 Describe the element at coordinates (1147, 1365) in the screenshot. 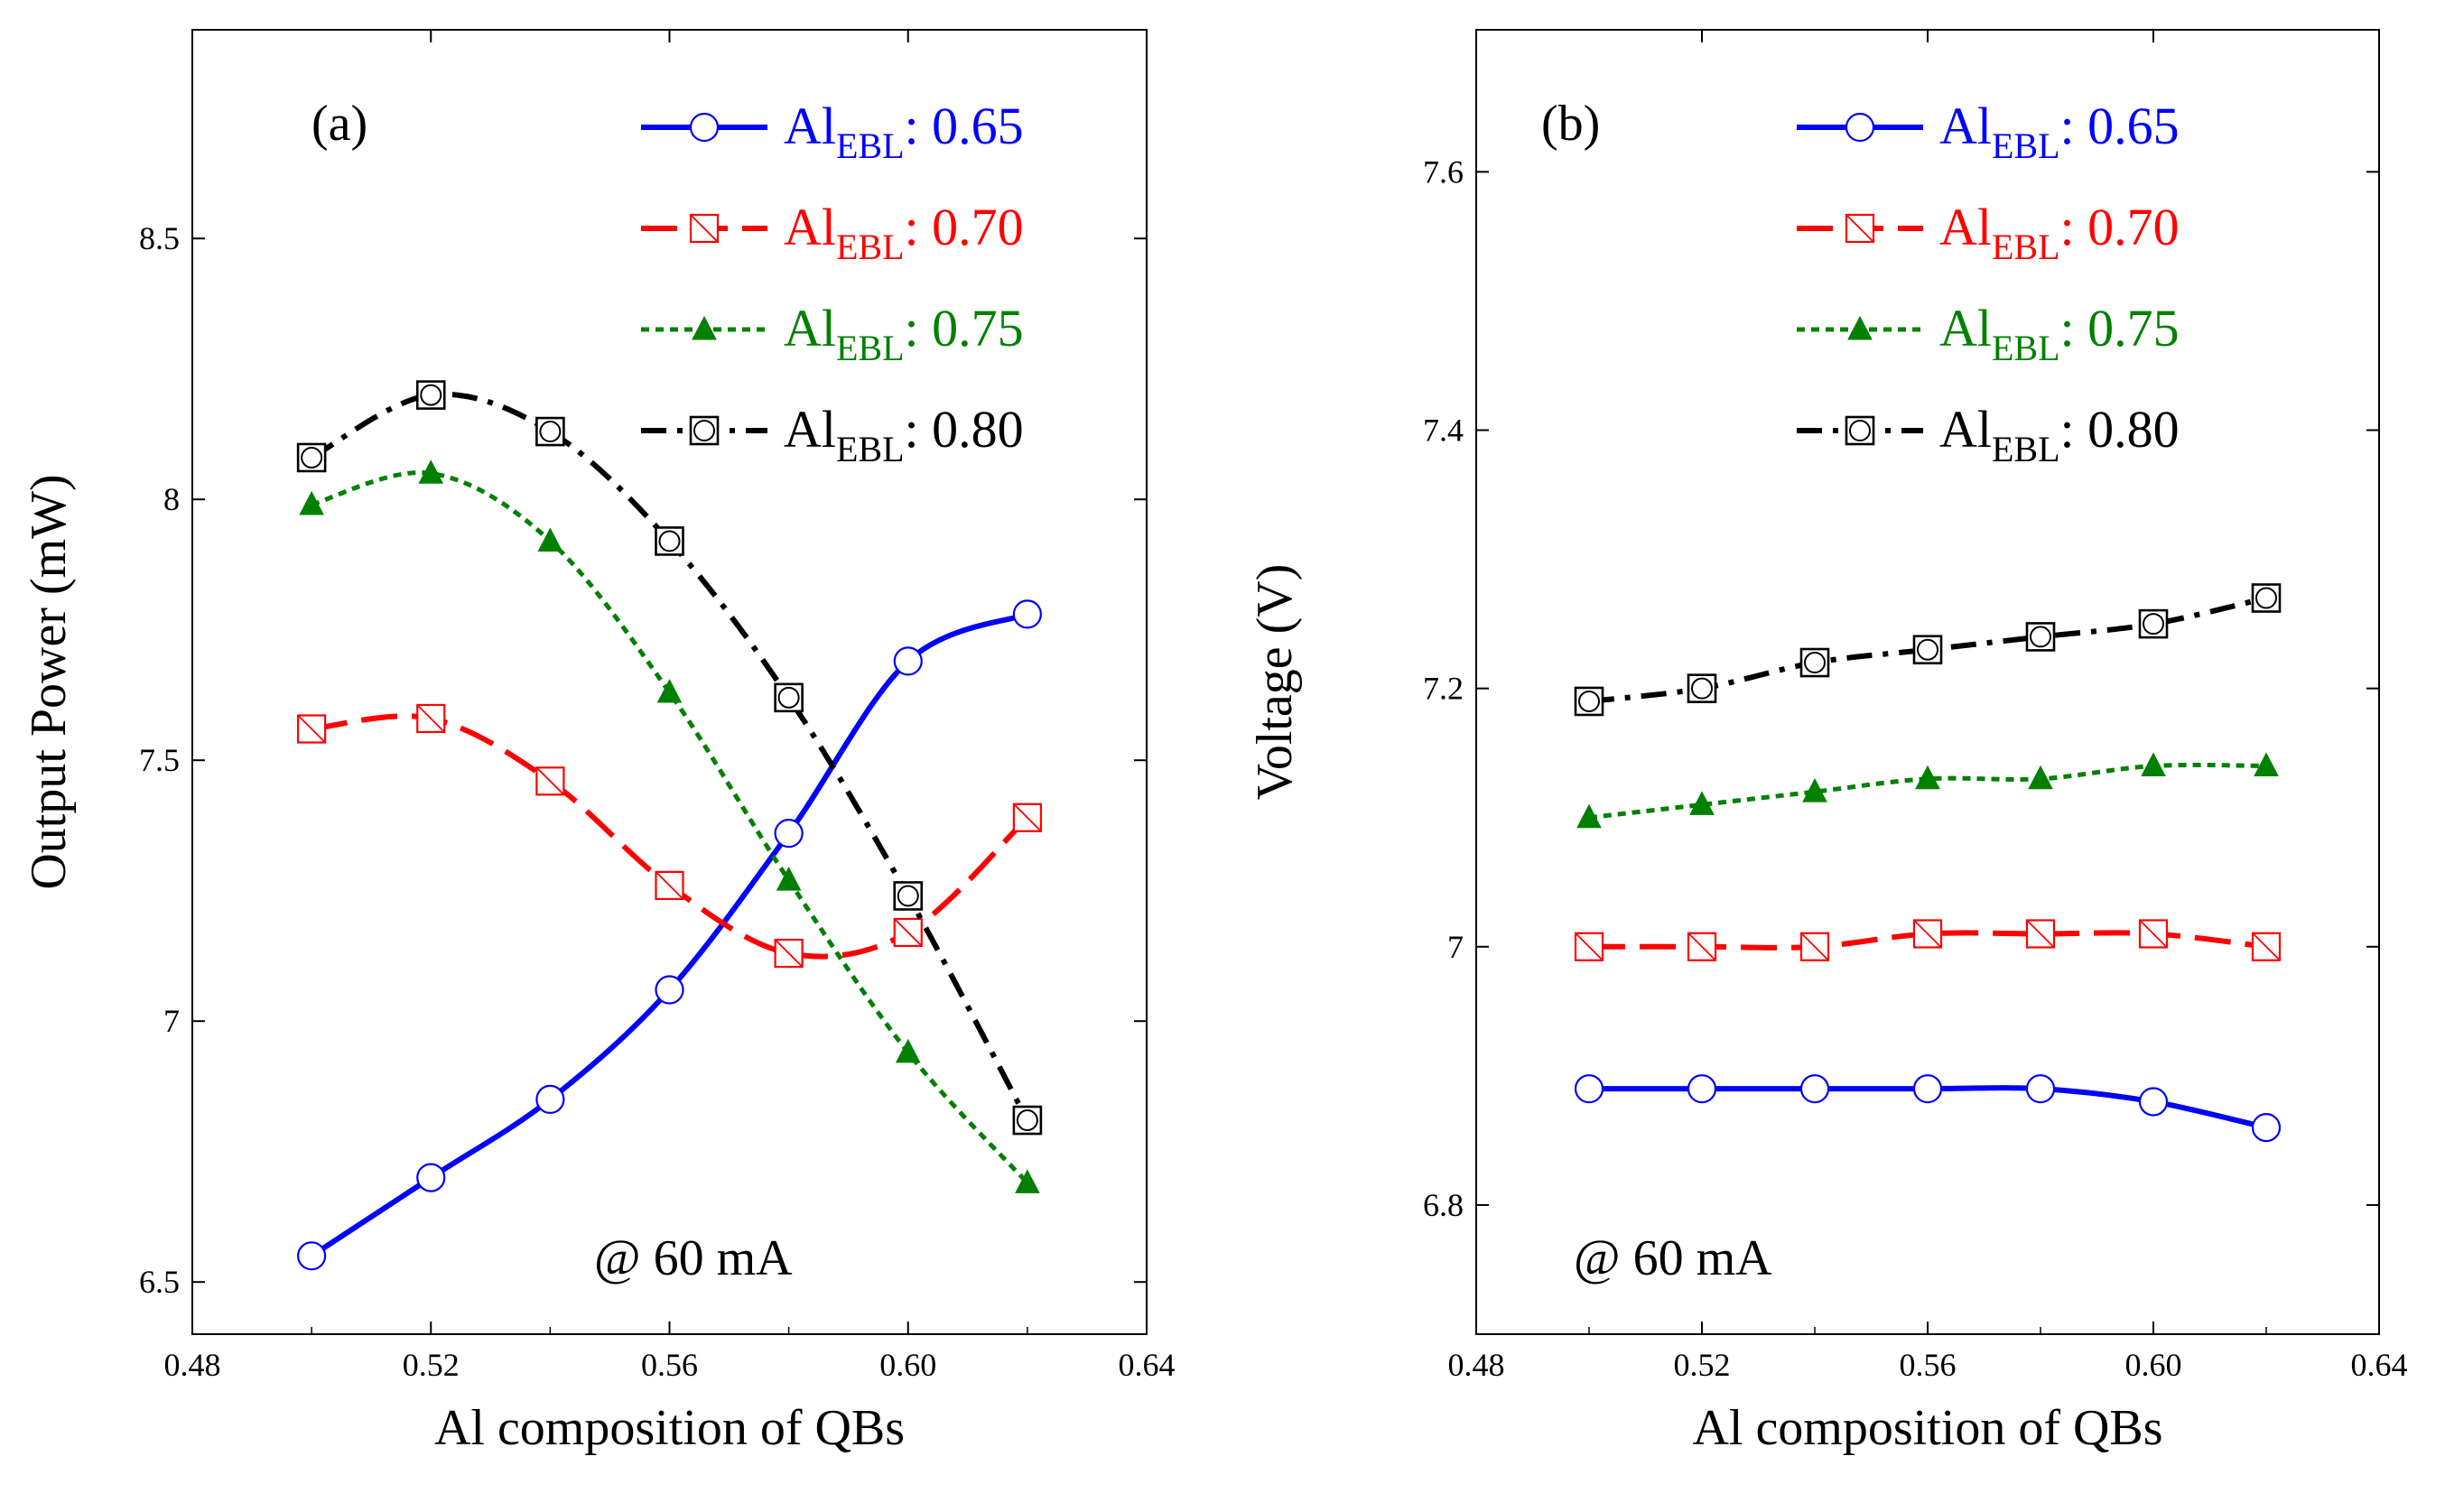

I see `x-tick-label: 0.64` at that location.